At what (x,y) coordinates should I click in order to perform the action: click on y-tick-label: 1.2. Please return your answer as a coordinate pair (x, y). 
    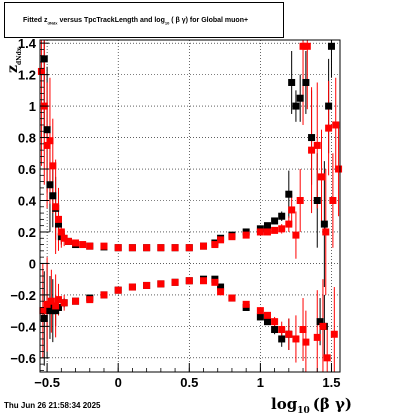
    Looking at the image, I should click on (27, 75).